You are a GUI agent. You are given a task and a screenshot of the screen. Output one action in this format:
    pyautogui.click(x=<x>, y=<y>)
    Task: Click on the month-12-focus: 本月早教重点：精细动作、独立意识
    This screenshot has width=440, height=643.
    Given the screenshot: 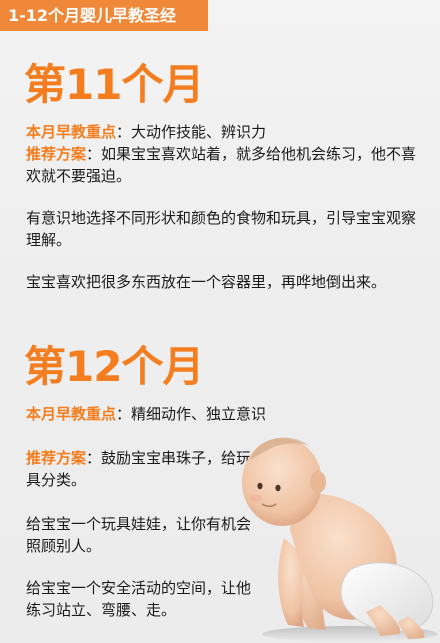 What is the action you would take?
    pyautogui.click(x=222, y=414)
    